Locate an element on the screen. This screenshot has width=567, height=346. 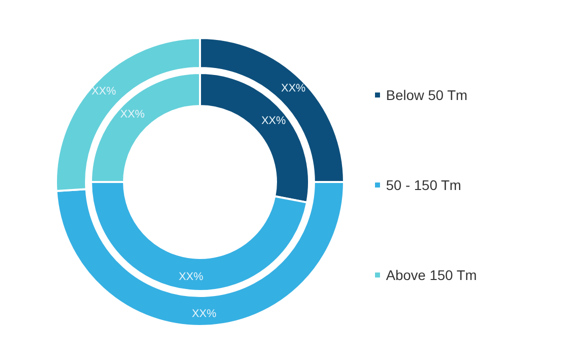
legend-label: 50 - 150 Tm is located at coordinates (424, 185).